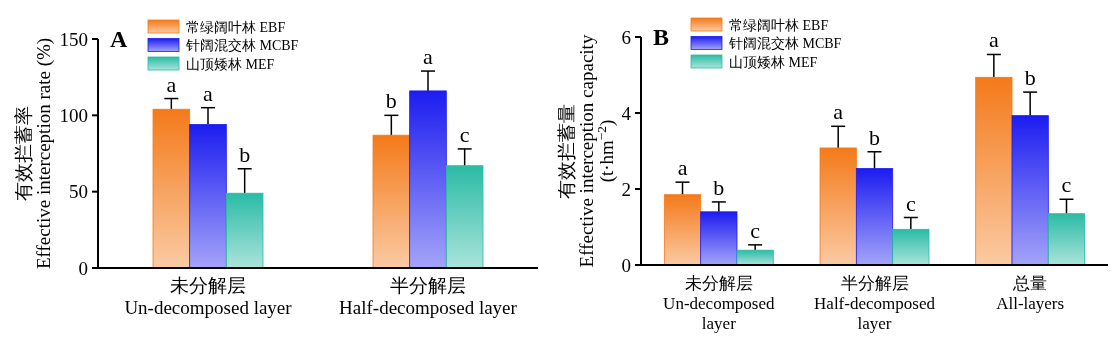 The image size is (1116, 345). What do you see at coordinates (626, 37) in the screenshot?
I see `y-tick-label: 6` at bounding box center [626, 37].